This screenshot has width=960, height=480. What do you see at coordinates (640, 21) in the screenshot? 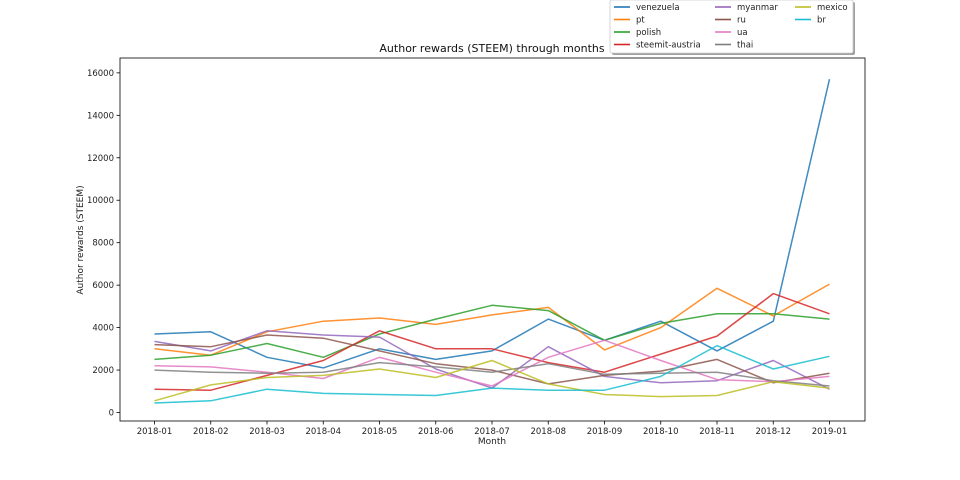
I see `legend-label-pt: pt` at bounding box center [640, 21].